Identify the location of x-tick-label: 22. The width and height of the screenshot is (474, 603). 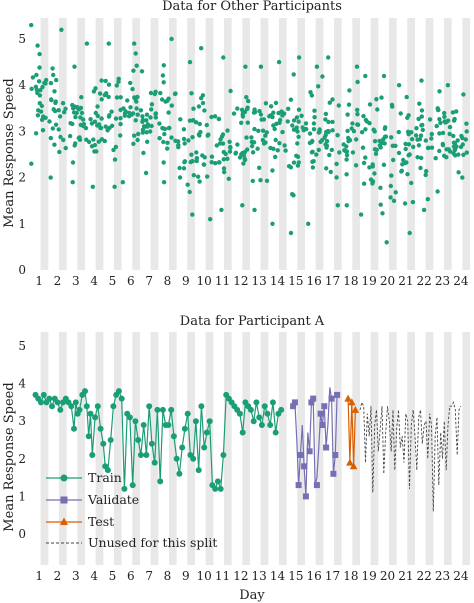
(424, 576).